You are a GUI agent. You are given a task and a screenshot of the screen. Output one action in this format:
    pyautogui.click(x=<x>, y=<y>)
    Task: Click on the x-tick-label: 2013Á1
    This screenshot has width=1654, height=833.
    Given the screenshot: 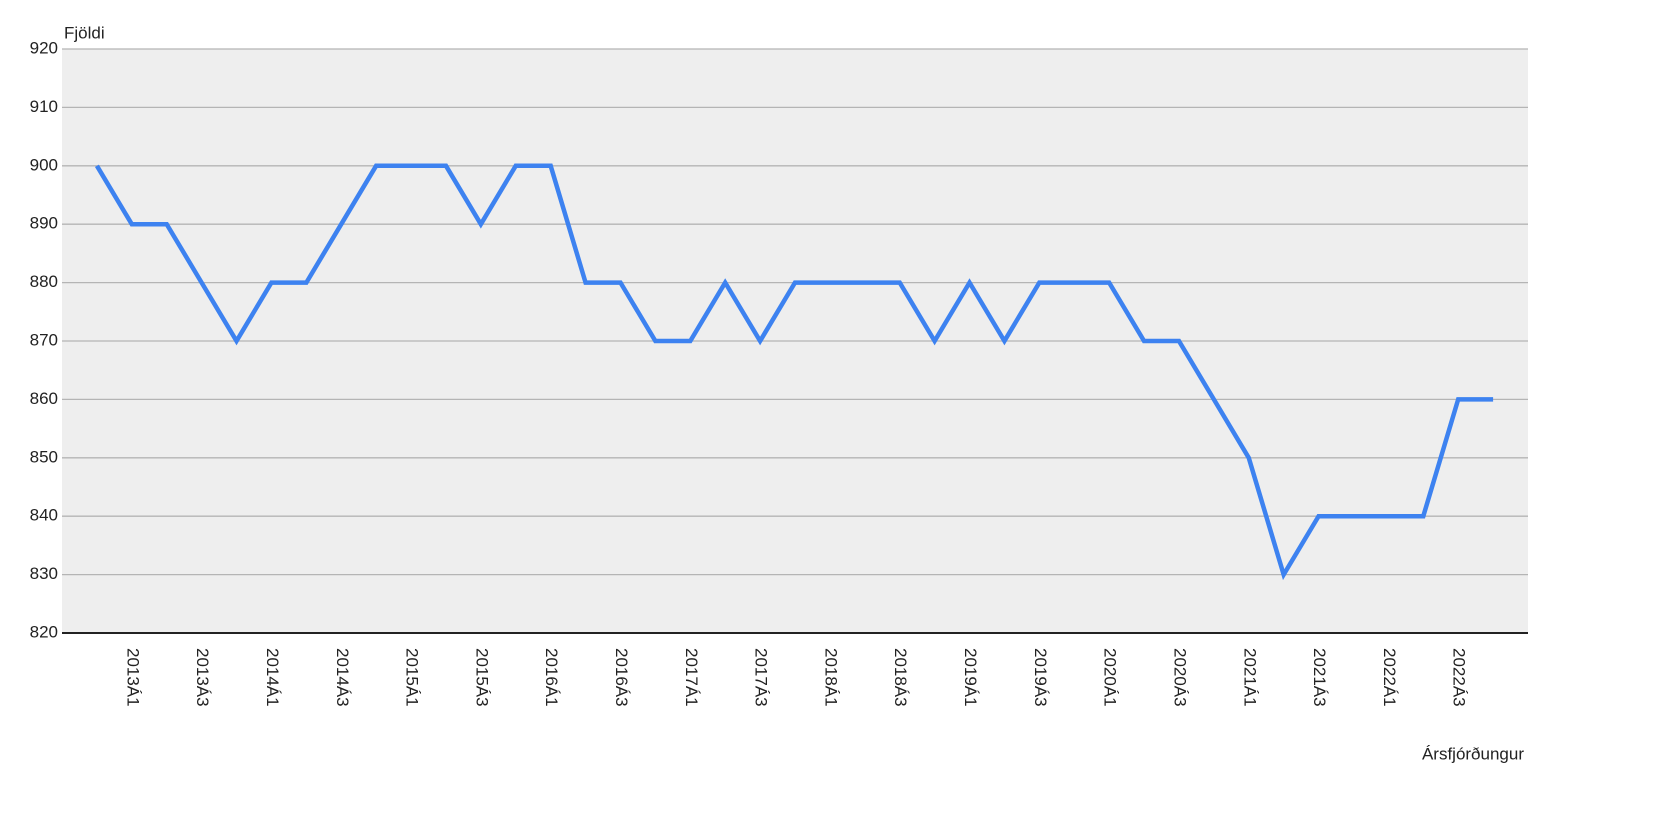 What is the action you would take?
    pyautogui.click(x=132, y=677)
    